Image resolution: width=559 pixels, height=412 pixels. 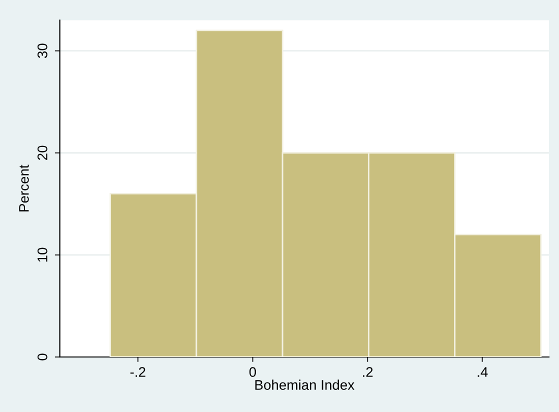 I want to click on x-axis-title: Bohemian Index, so click(x=304, y=385).